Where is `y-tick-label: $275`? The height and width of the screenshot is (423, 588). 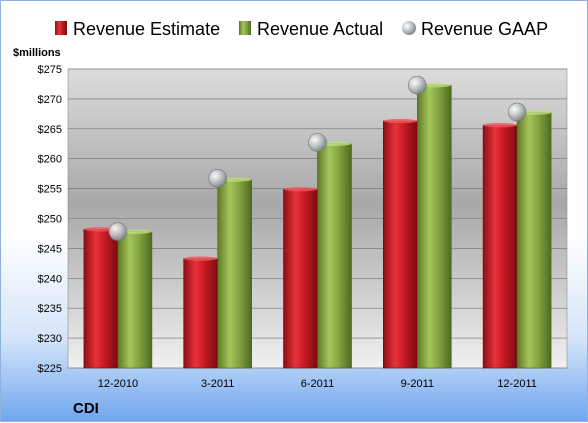
y-tick-label: $275 is located at coordinates (50, 70).